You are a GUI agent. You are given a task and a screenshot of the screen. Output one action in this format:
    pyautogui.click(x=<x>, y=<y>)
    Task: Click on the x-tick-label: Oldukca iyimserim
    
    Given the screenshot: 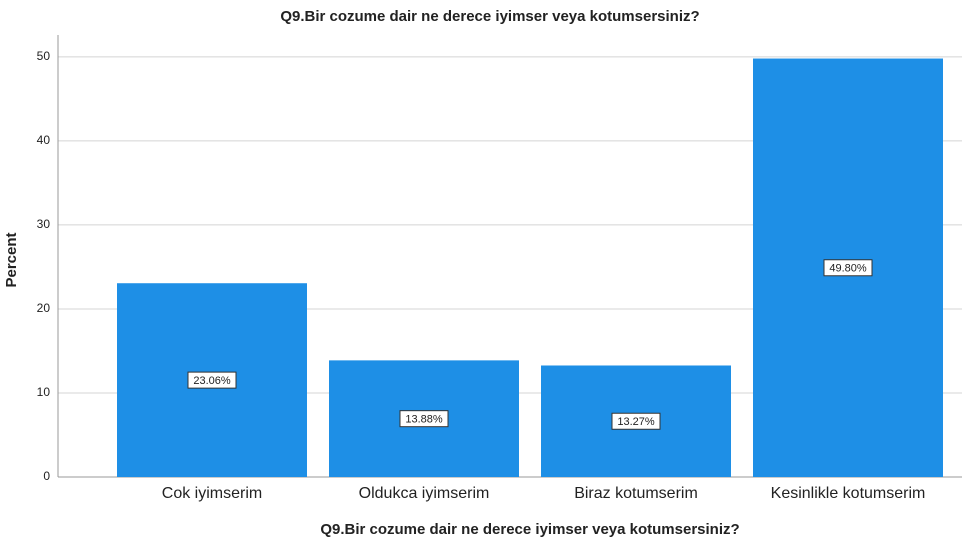 What is the action you would take?
    pyautogui.click(x=424, y=493)
    